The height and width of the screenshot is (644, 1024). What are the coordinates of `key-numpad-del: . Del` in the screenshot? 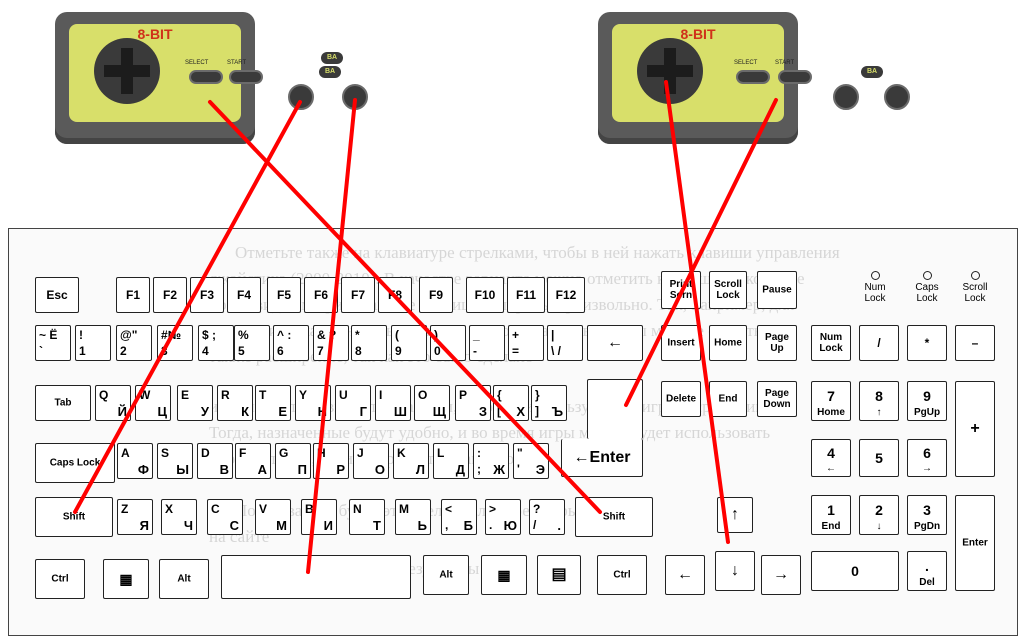 It's located at (927, 571).